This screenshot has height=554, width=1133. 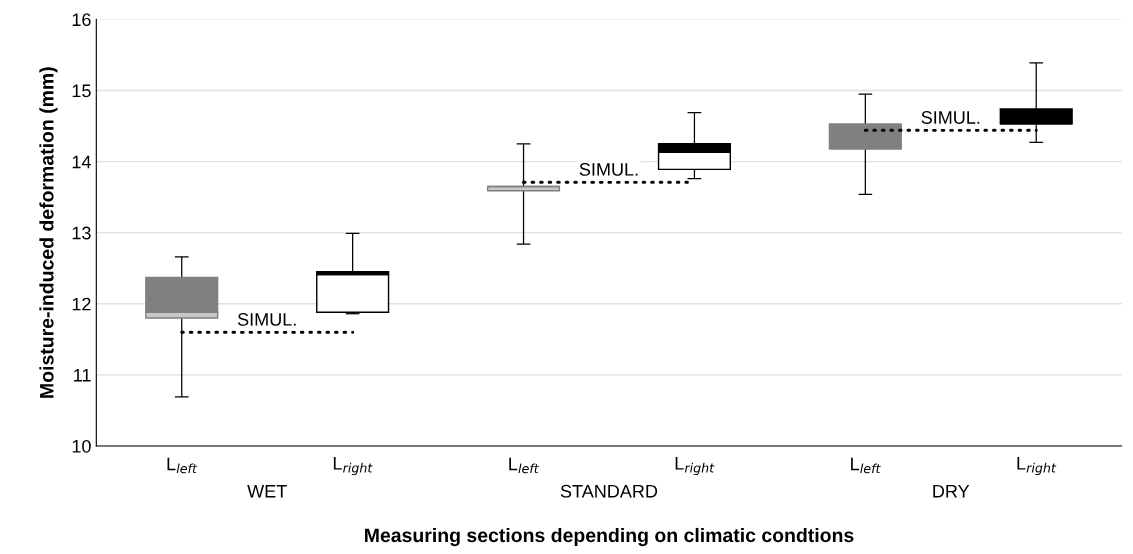 I want to click on y-tick-label: 14, so click(x=81, y=162).